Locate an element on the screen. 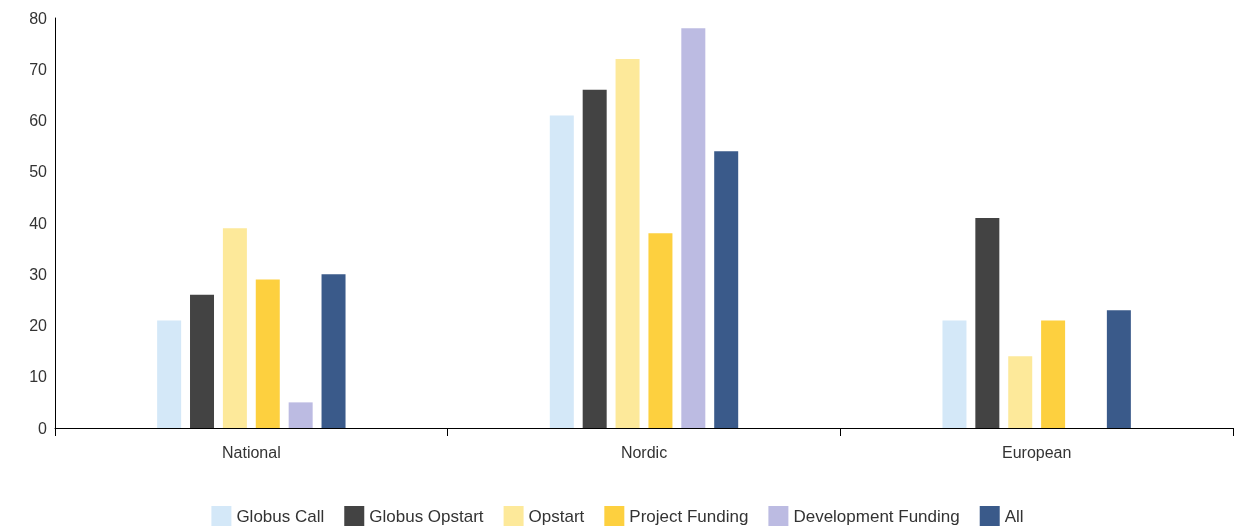 The width and height of the screenshot is (1235, 531). x-tick-label: European is located at coordinates (1036, 452).